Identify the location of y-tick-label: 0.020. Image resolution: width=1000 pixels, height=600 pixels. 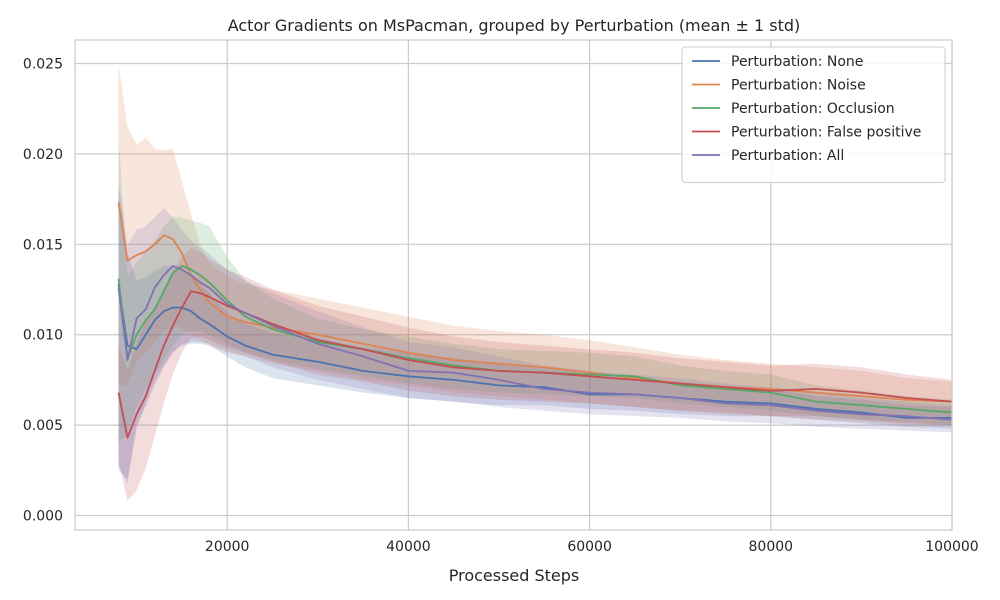
(43, 155).